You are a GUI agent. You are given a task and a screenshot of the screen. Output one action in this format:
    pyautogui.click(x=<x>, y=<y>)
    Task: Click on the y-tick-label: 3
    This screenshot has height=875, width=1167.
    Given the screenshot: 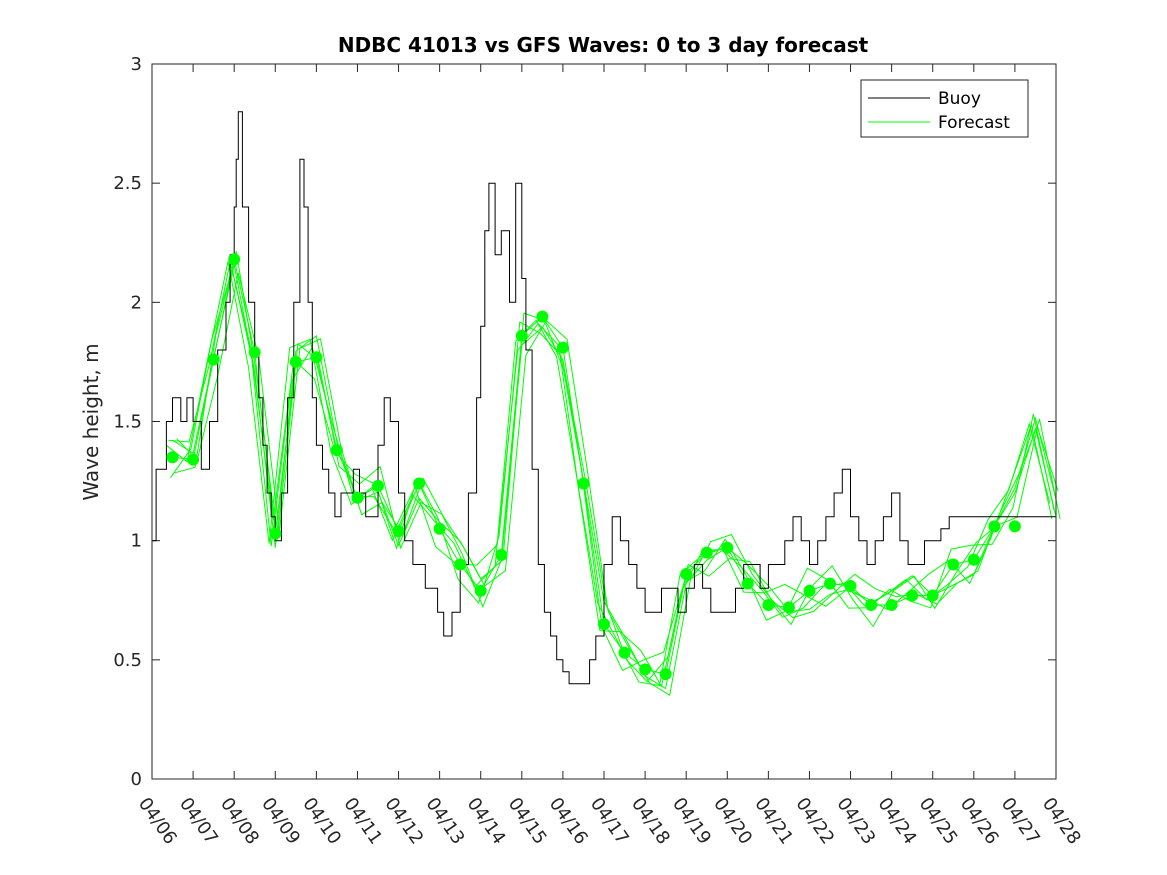 What is the action you would take?
    pyautogui.click(x=136, y=64)
    